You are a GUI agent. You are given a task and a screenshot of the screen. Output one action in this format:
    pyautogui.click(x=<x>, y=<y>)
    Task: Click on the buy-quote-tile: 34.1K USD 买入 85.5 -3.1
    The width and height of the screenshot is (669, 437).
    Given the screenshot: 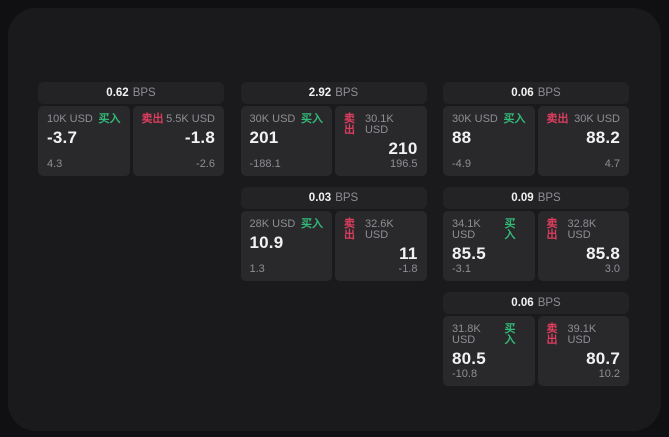 What is the action you would take?
    pyautogui.click(x=489, y=246)
    